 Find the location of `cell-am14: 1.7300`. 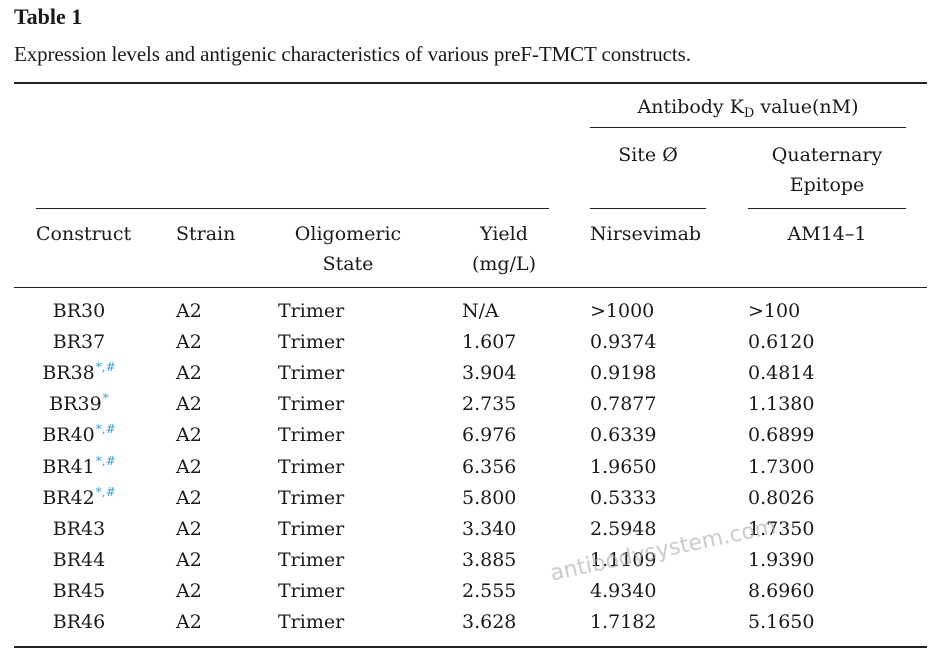

cell-am14: 1.7300 is located at coordinates (781, 466).